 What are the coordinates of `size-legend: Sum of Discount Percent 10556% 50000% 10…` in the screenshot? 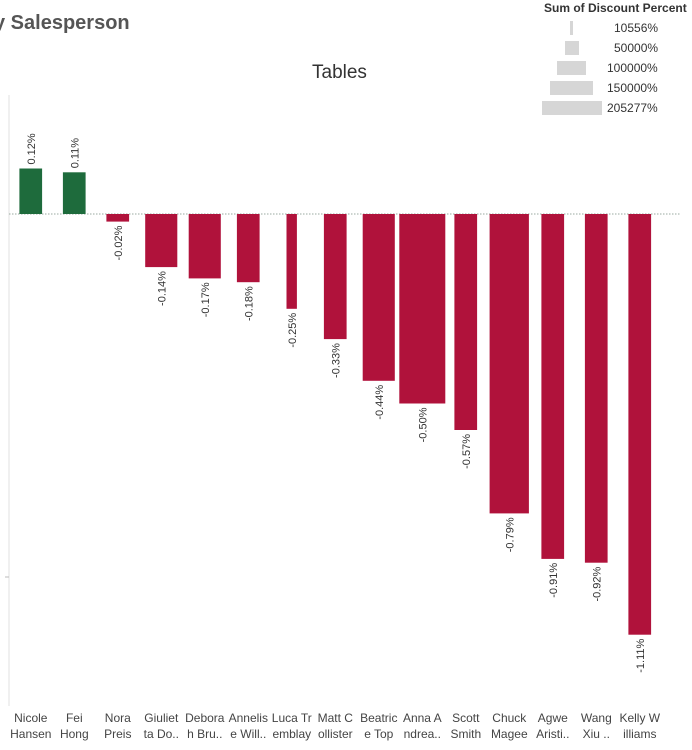 It's located at (614, 60).